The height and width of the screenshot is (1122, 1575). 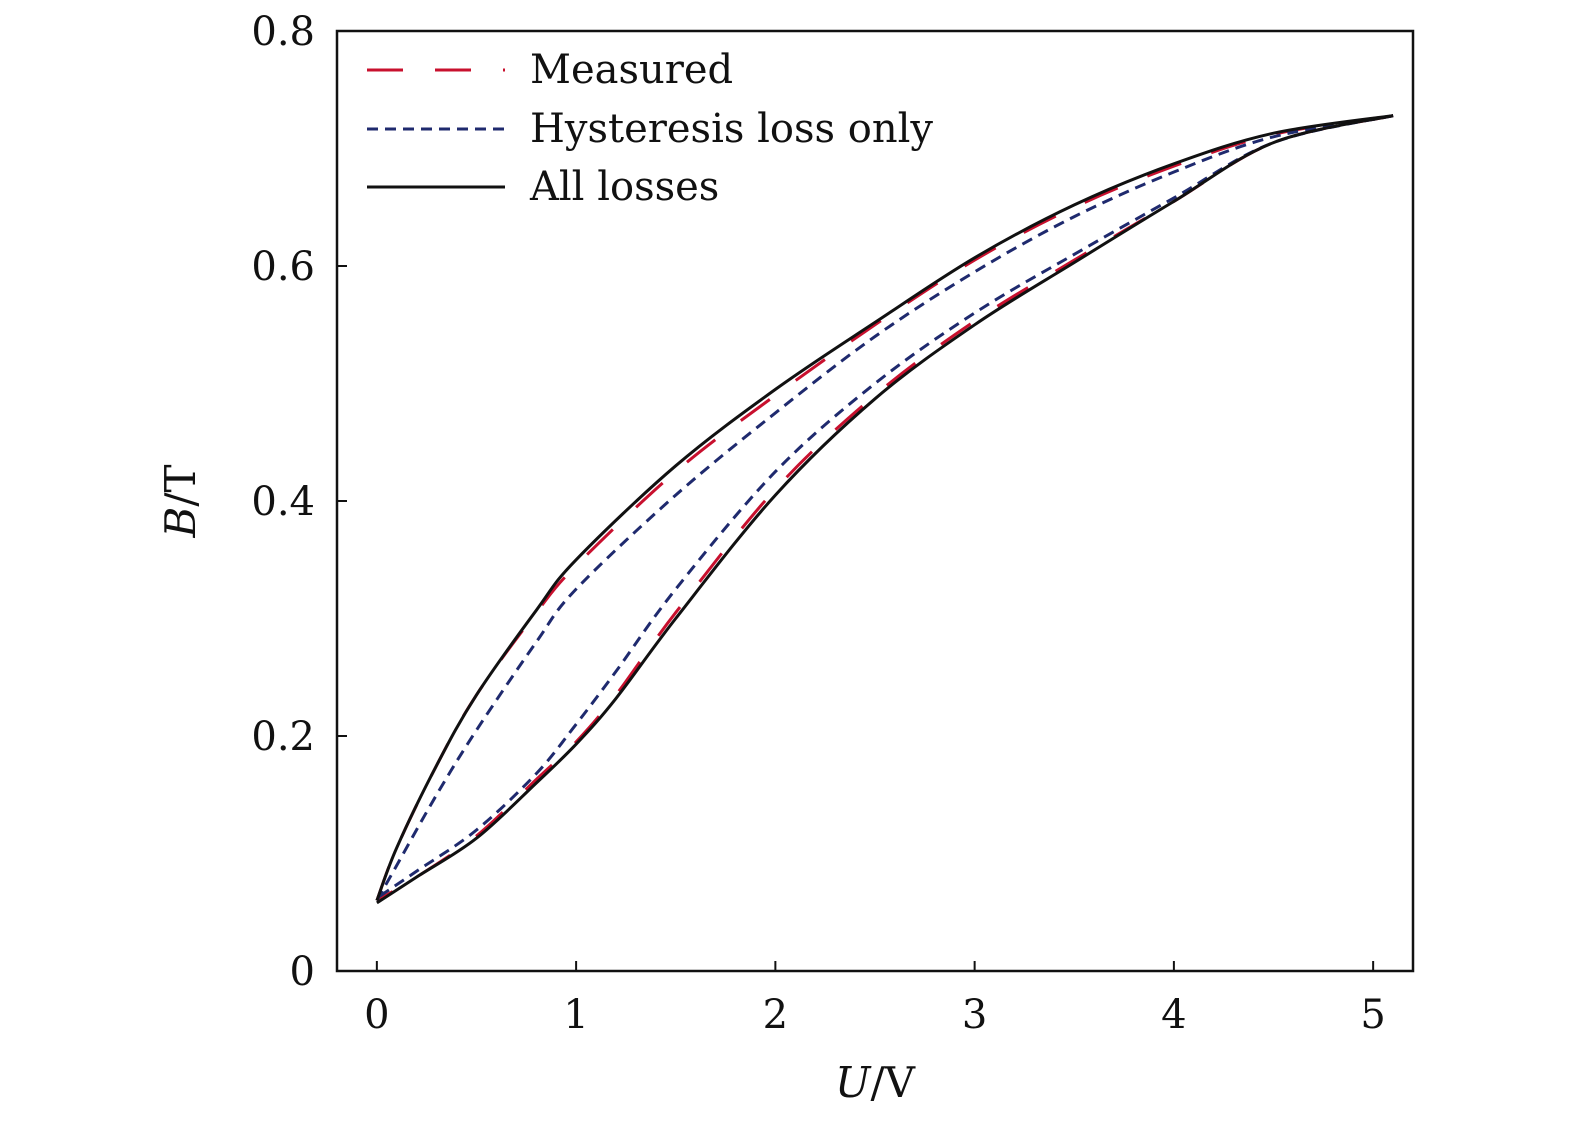 I want to click on y-axis-label-var: B, so click(x=180, y=523).